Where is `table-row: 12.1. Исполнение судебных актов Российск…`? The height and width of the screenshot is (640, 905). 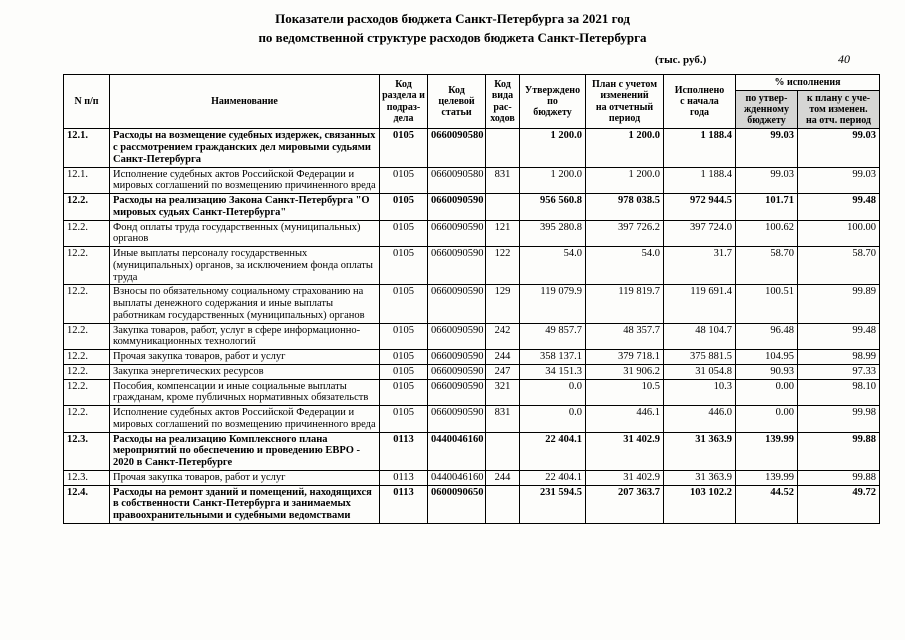
table-row: 12.1. Исполнение судебных актов Российск… is located at coordinates (472, 180).